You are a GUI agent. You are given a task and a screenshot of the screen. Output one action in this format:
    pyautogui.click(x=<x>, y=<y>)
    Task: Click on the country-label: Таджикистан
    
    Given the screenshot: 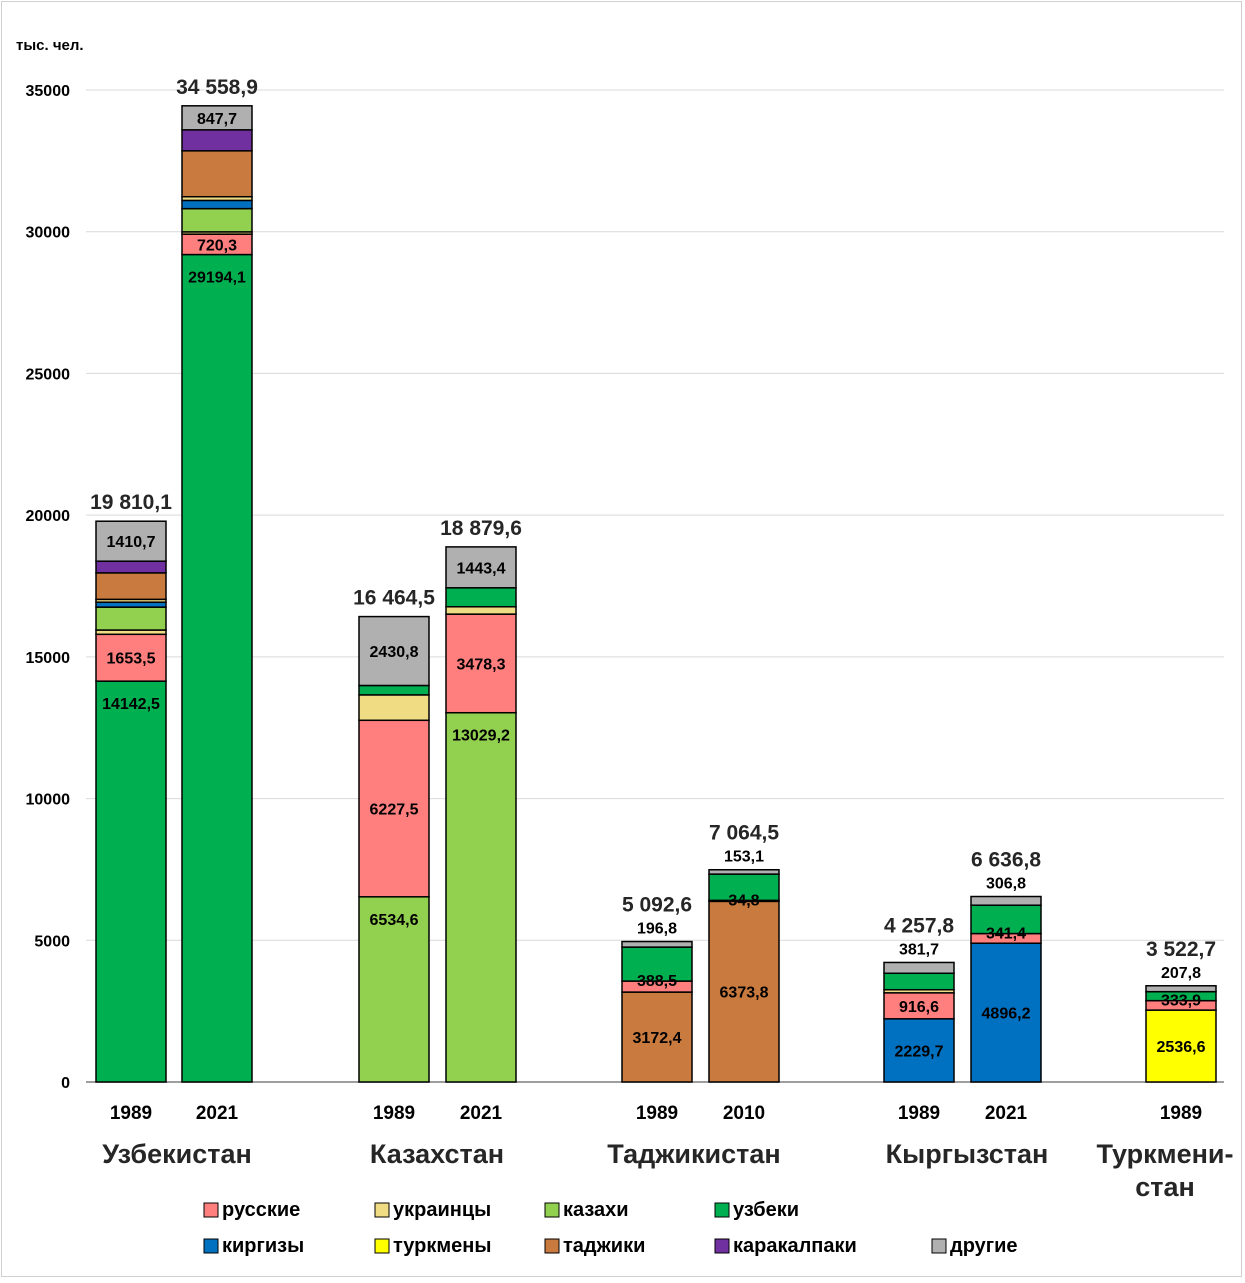 What is the action you would take?
    pyautogui.click(x=693, y=1154)
    